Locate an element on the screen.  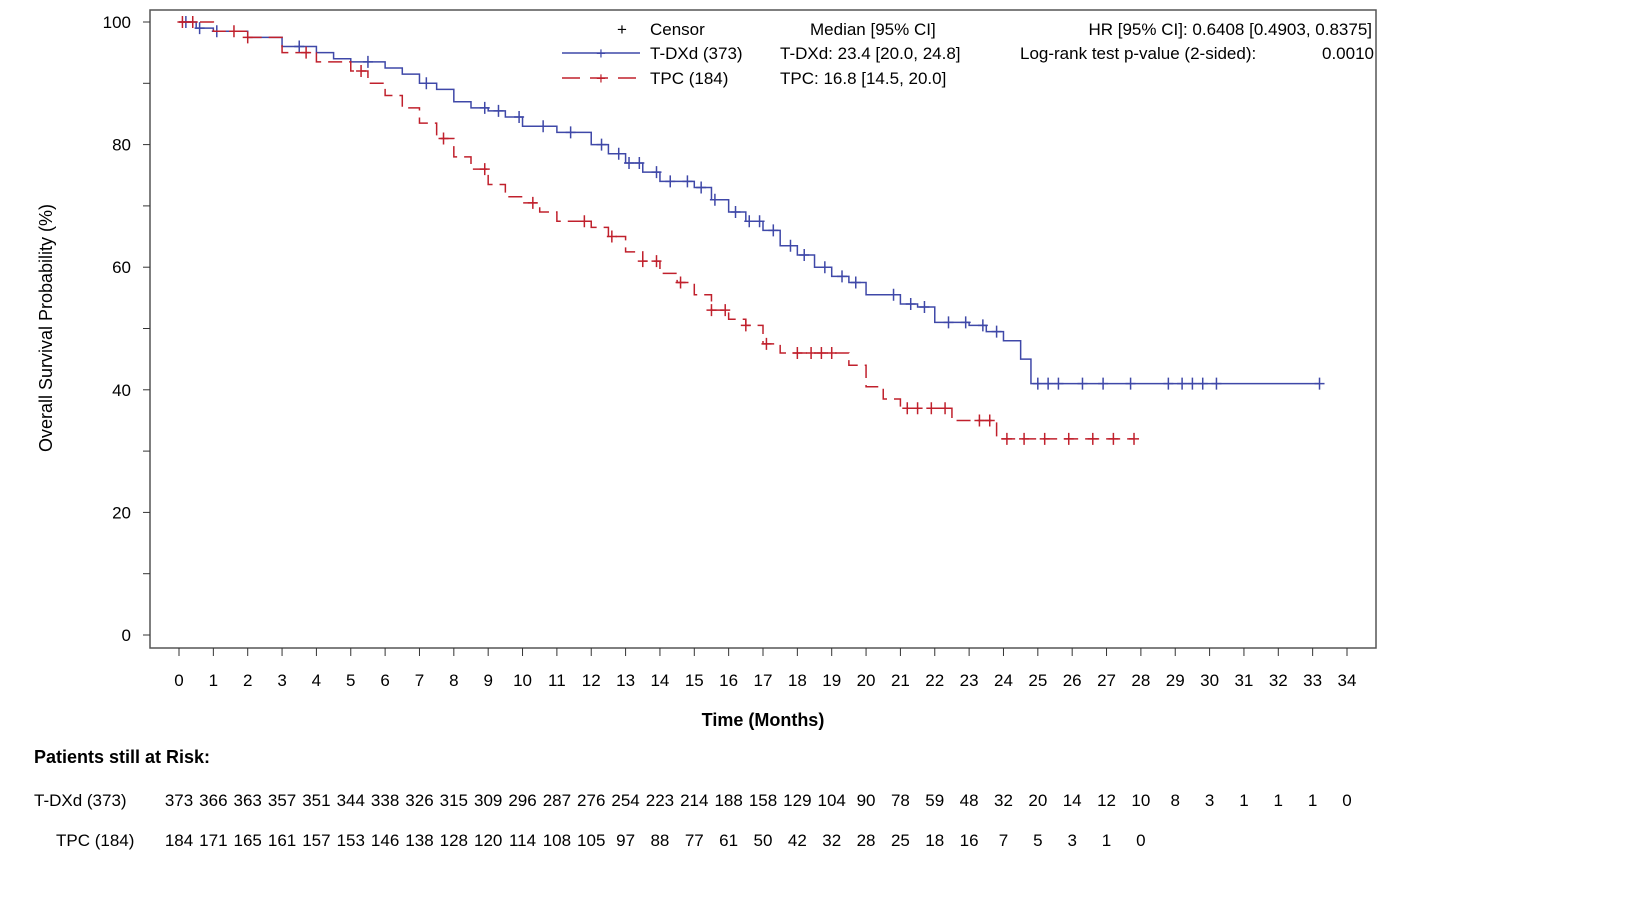
legend-series-tpc: + TPC (184) is located at coordinates (645, 78).